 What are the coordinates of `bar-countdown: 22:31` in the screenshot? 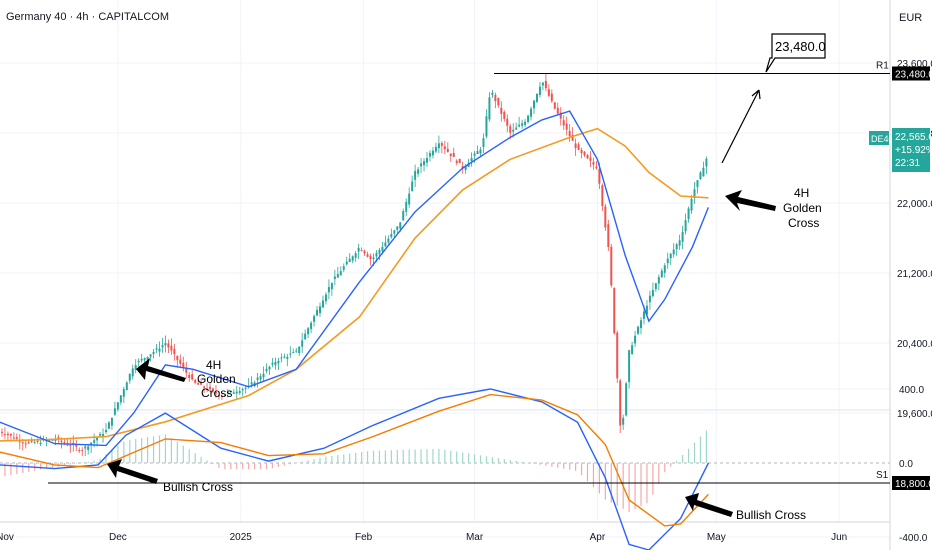 It's located at (907, 163).